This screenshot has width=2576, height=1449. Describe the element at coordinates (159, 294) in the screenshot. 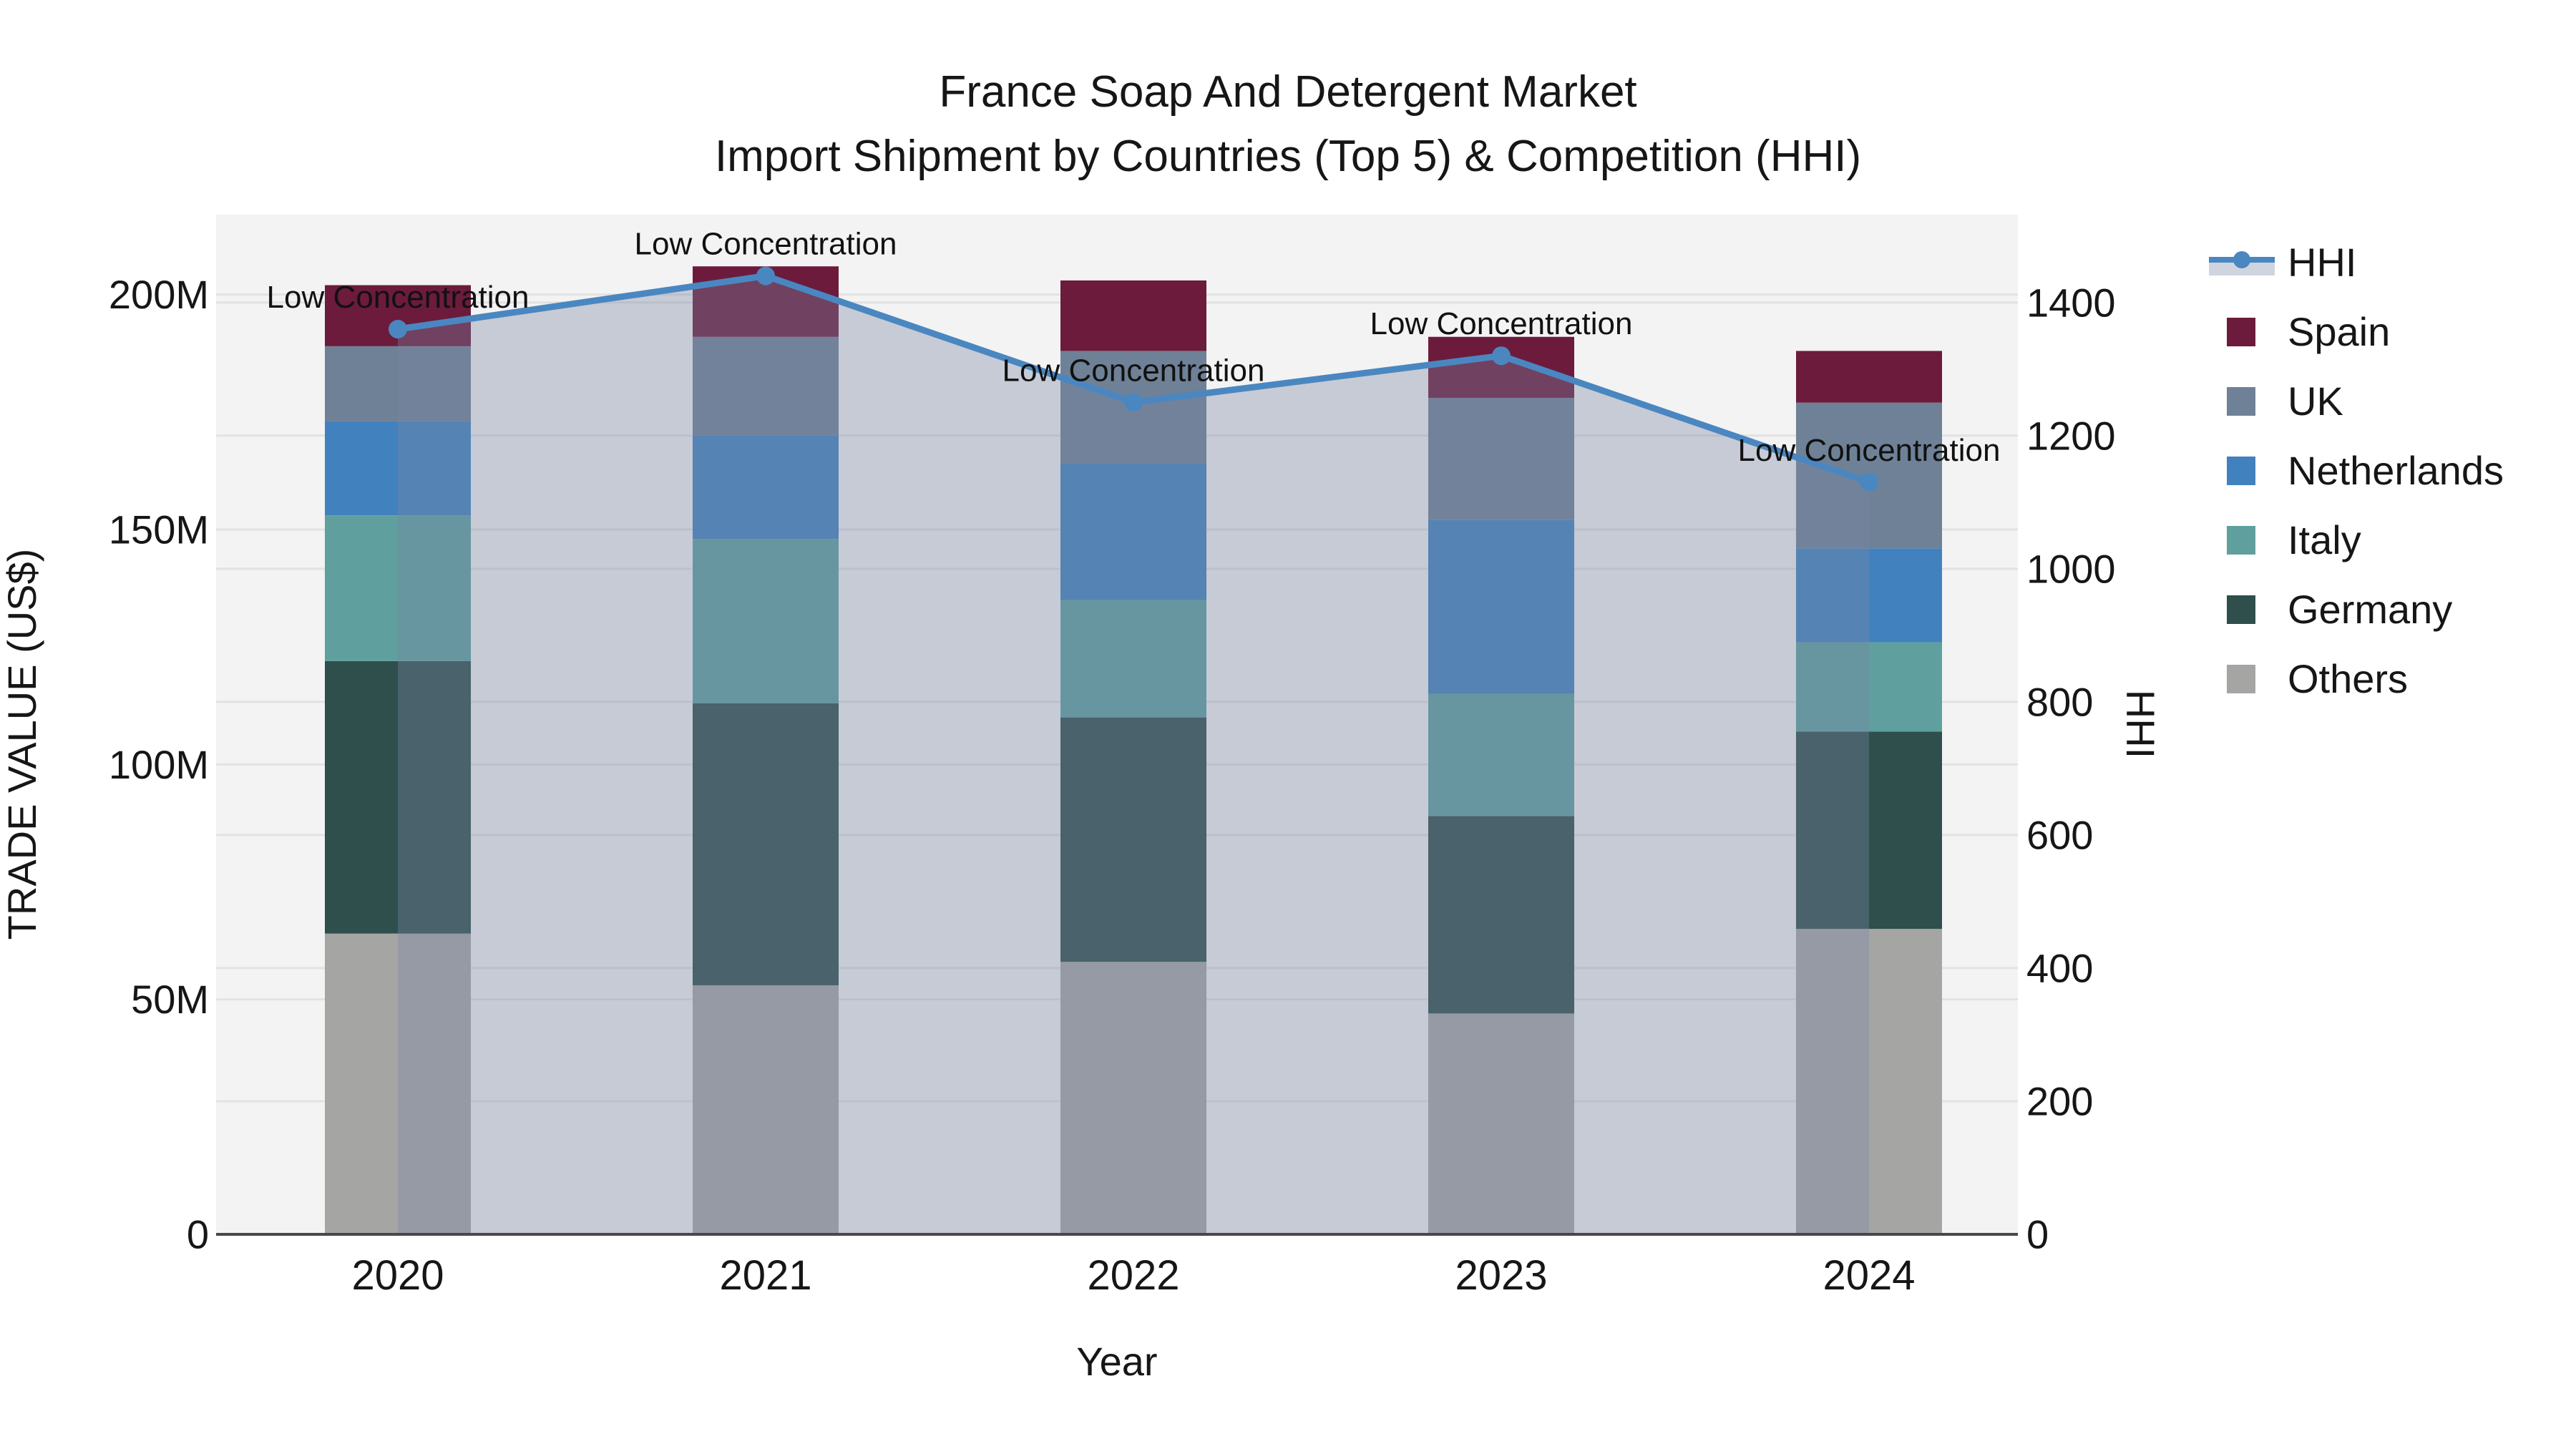

I see `y-left-tick-200M: 200M` at that location.